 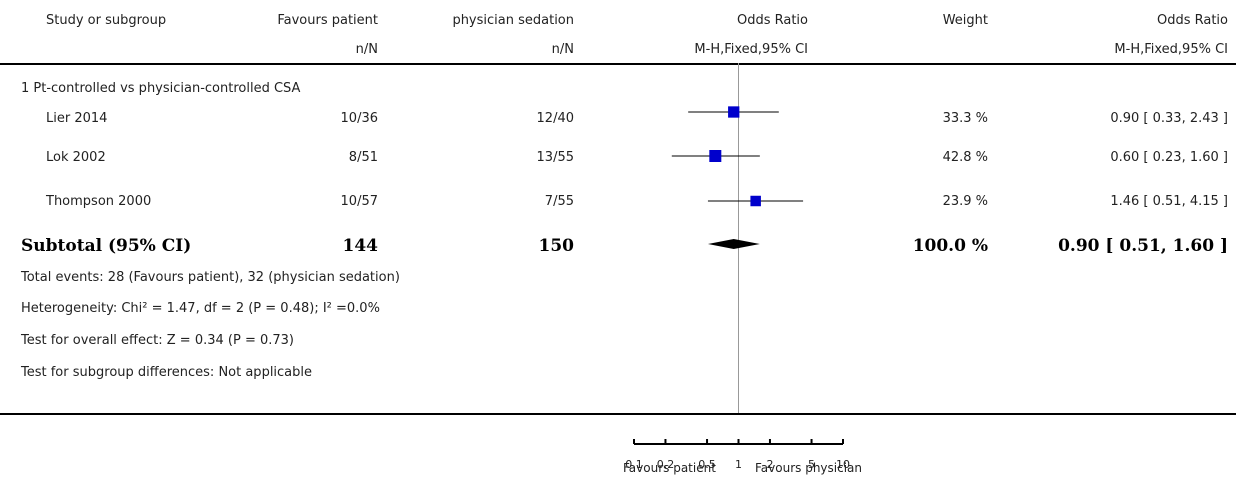 What do you see at coordinates (555, 118) in the screenshot?
I see `study-ctrl-events: 12/40` at bounding box center [555, 118].